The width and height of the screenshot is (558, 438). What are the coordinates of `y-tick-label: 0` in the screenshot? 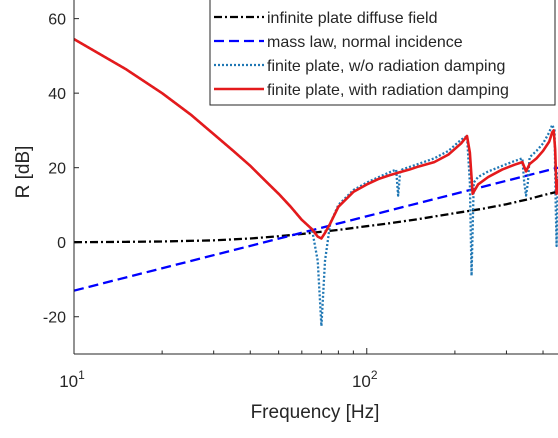 It's located at (61, 243).